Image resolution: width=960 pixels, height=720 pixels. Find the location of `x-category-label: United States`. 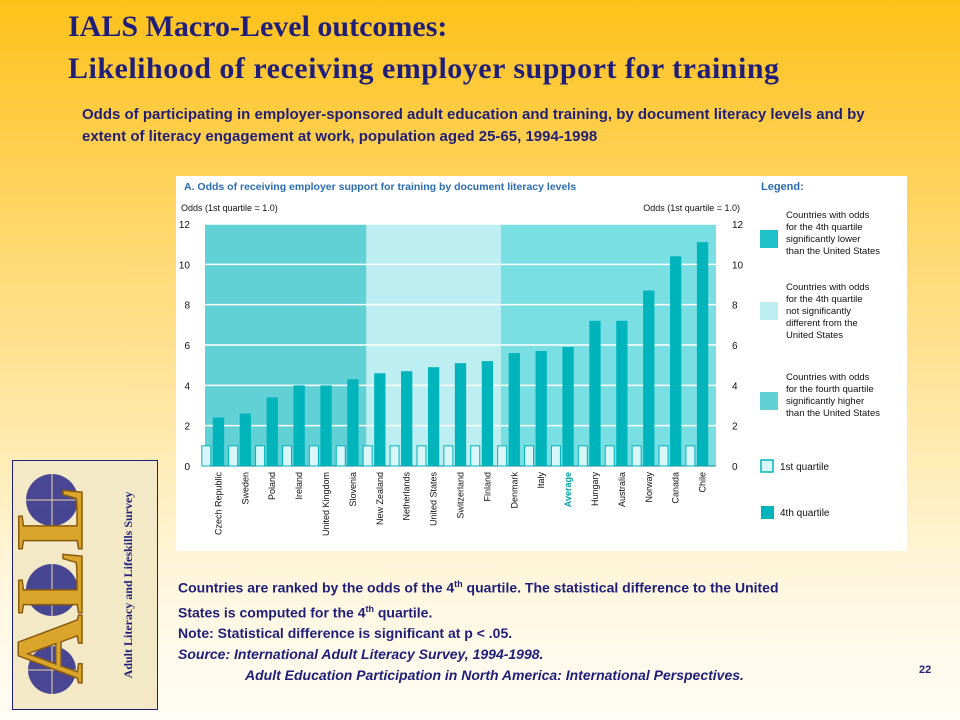

x-category-label: United States is located at coordinates (434, 499).